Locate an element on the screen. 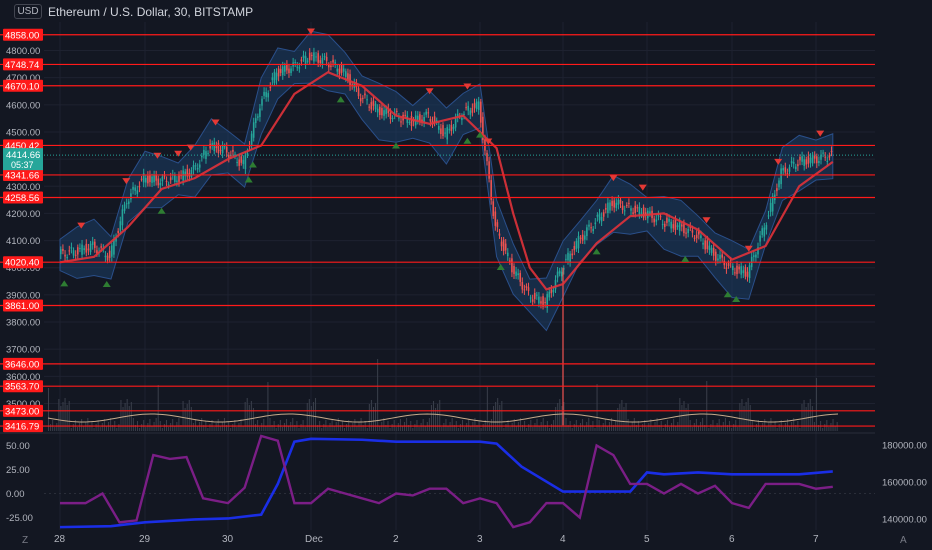 Image resolution: width=932 pixels, height=550 pixels. current-price-countdown: 05:37 is located at coordinates (22, 165).